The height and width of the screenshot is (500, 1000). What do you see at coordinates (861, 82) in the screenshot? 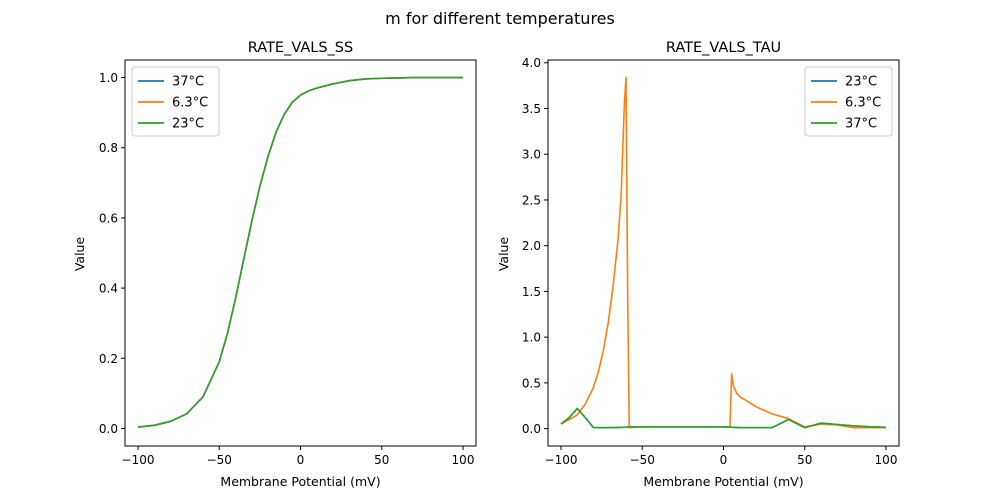
I see `tau-legend-label: 23°C` at bounding box center [861, 82].